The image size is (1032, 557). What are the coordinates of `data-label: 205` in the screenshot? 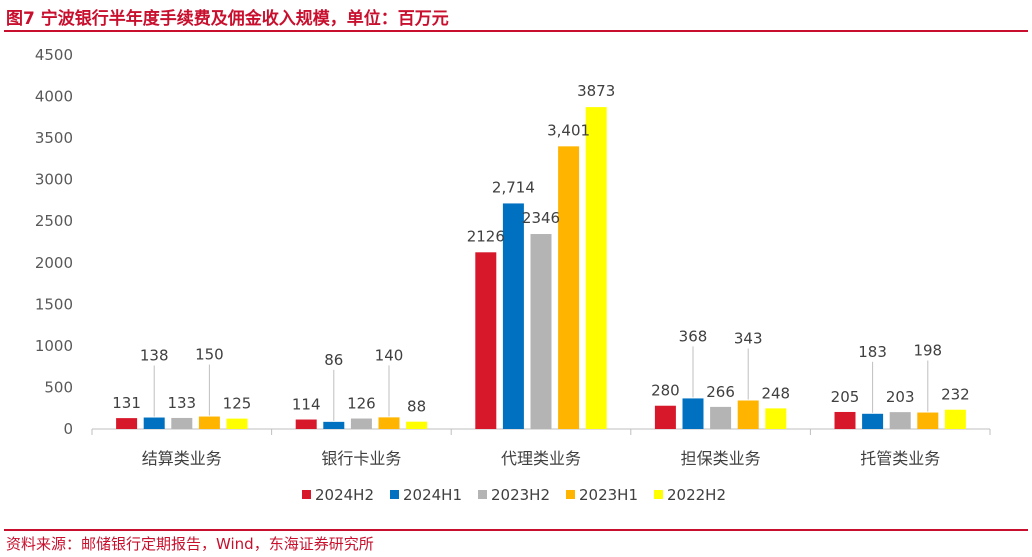 It's located at (845, 397).